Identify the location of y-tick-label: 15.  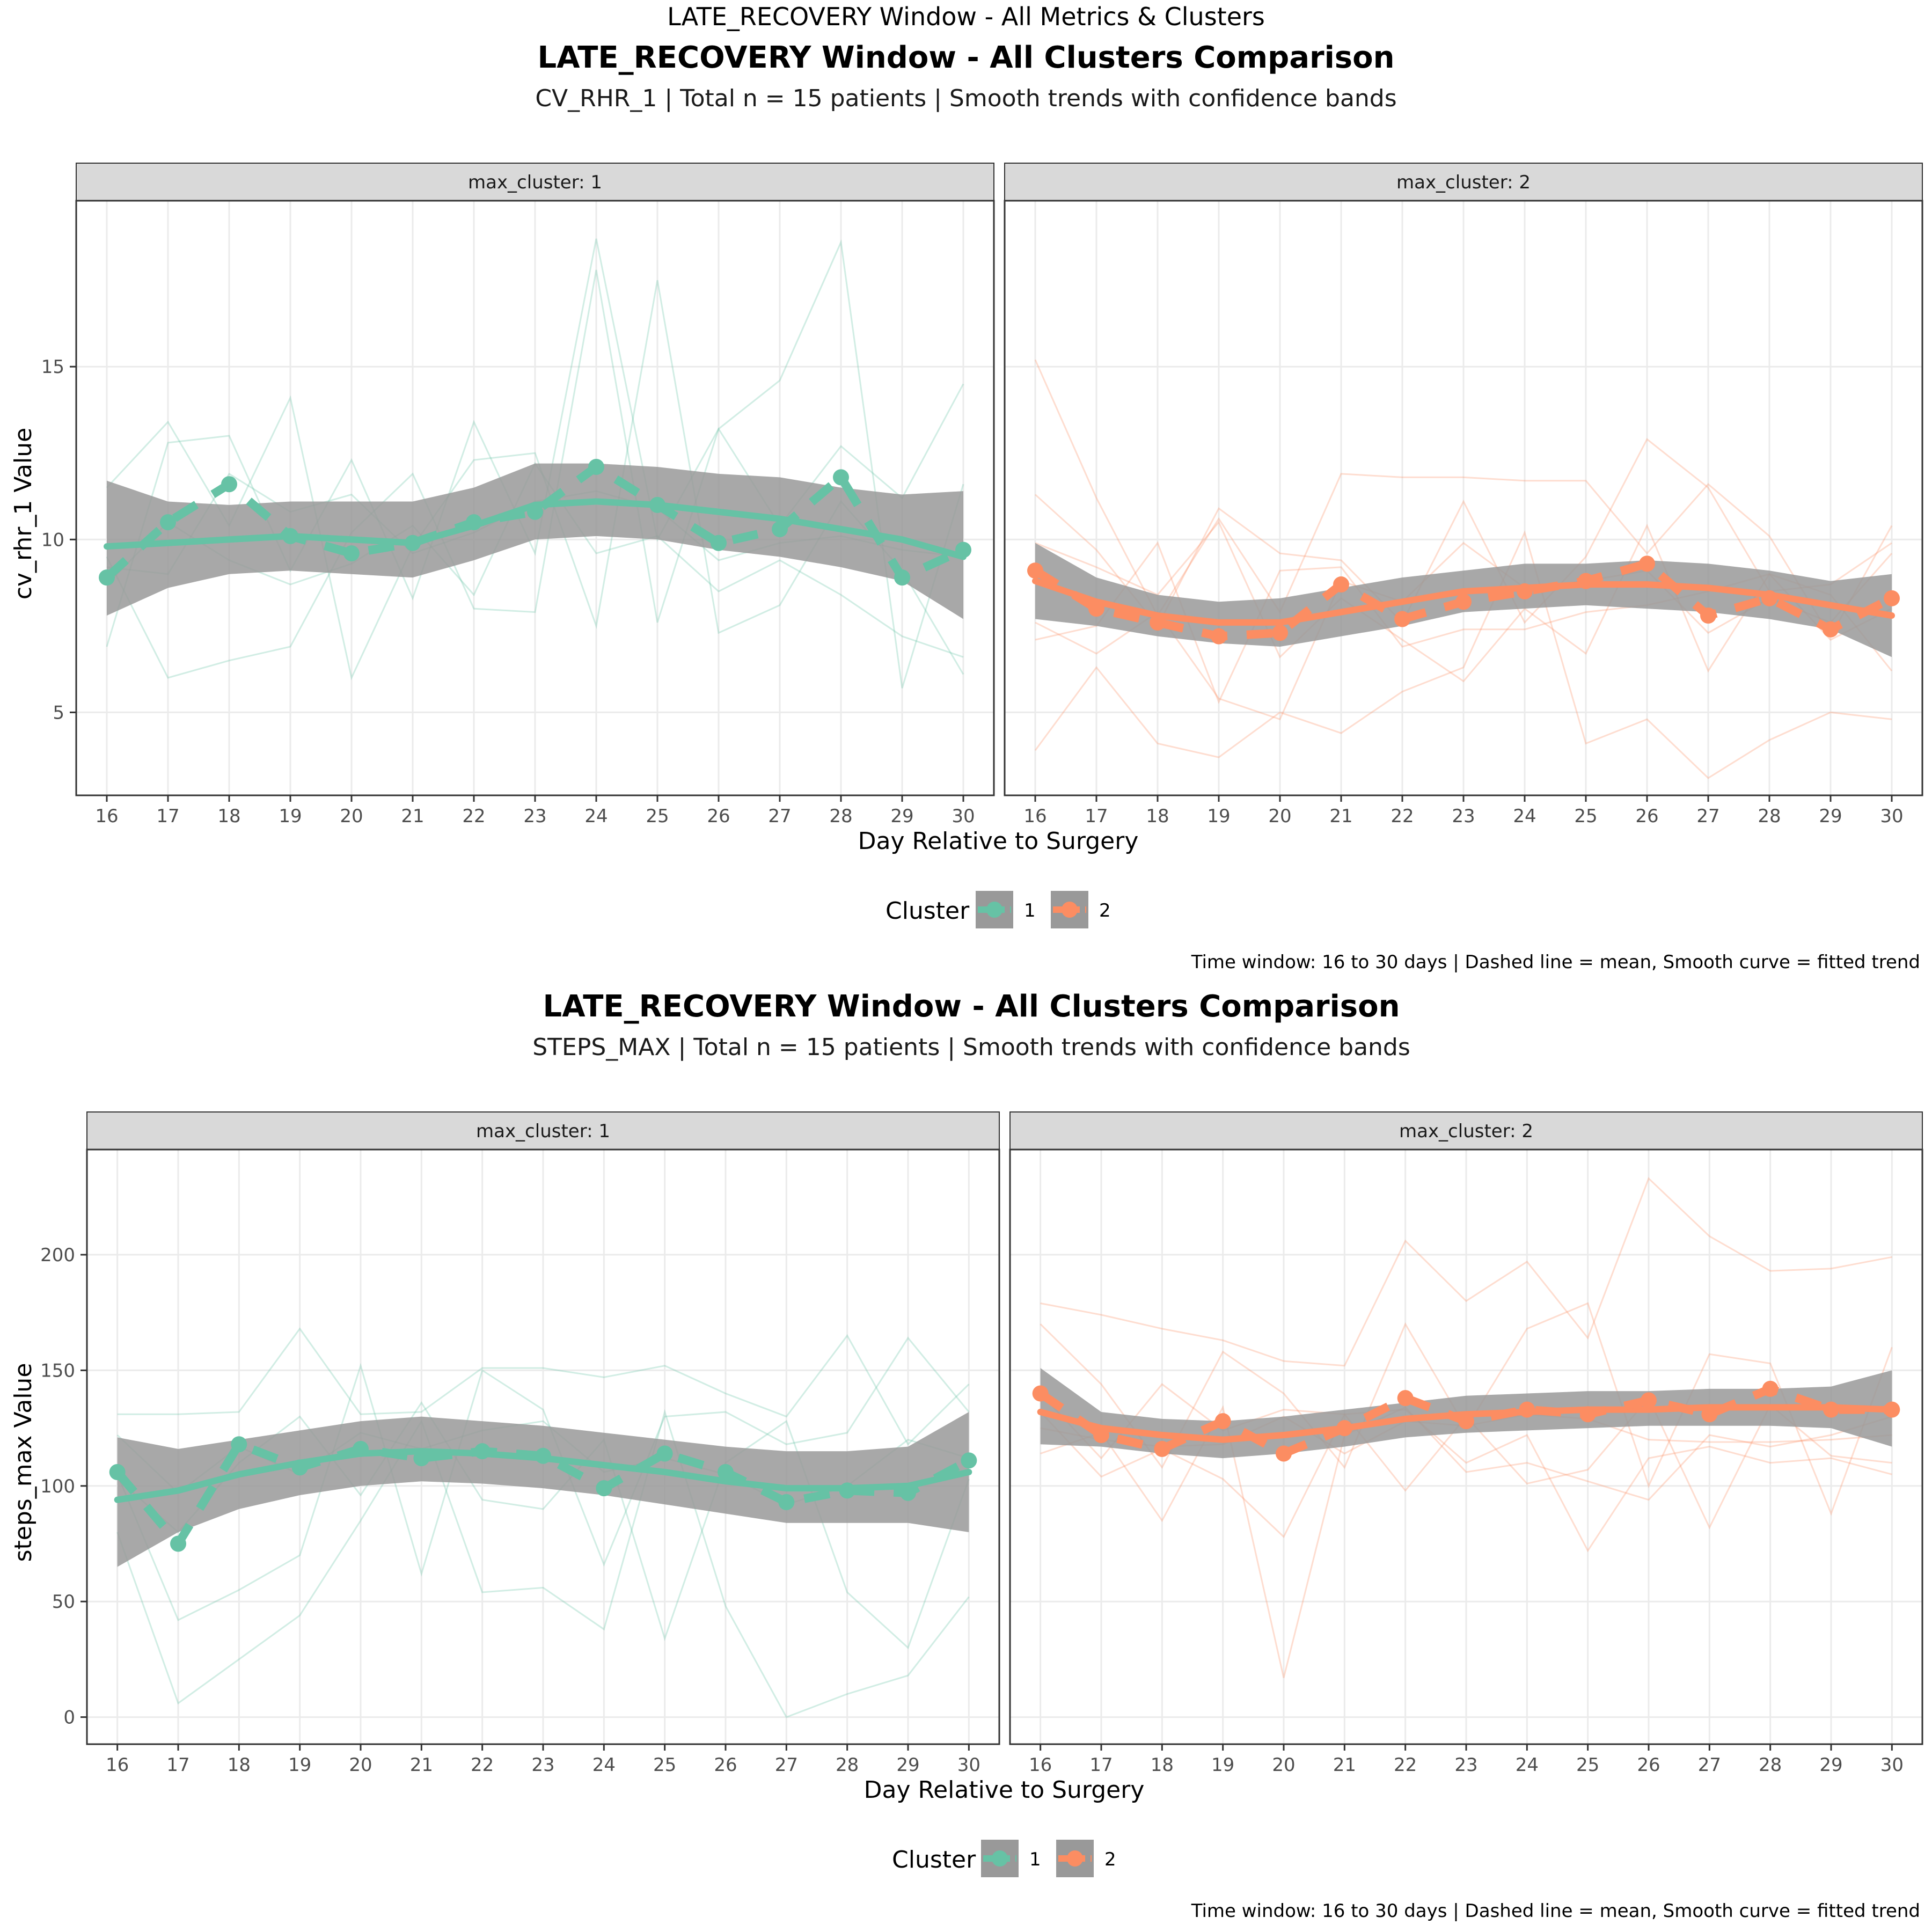
(52, 367).